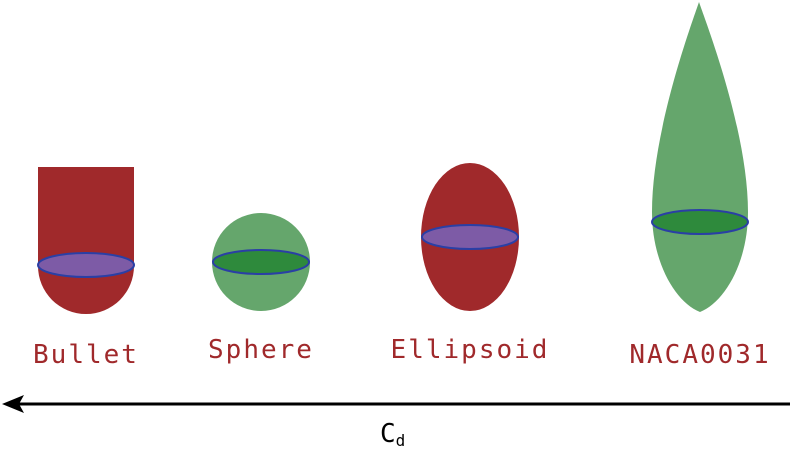  What do you see at coordinates (13, 404) in the screenshot?
I see `cd-arrow-head-icon` at bounding box center [13, 404].